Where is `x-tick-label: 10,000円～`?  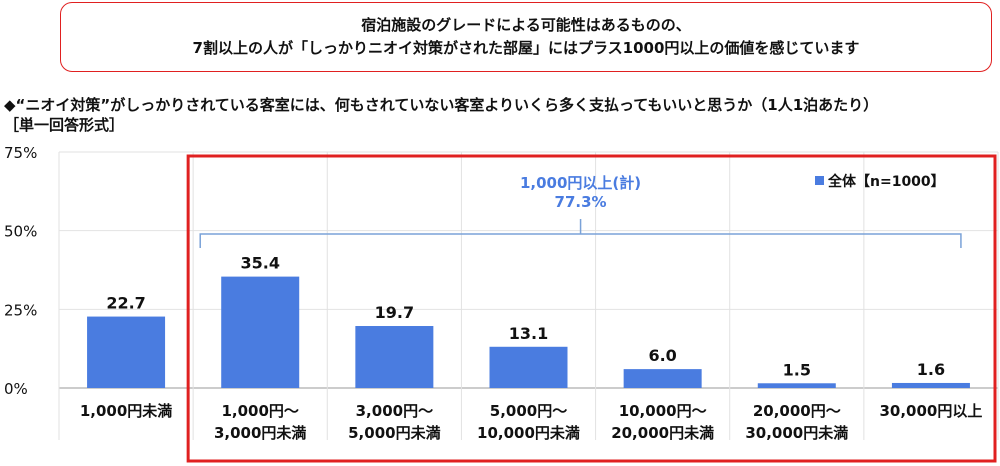 x-tick-label: 10,000円～ is located at coordinates (663, 411).